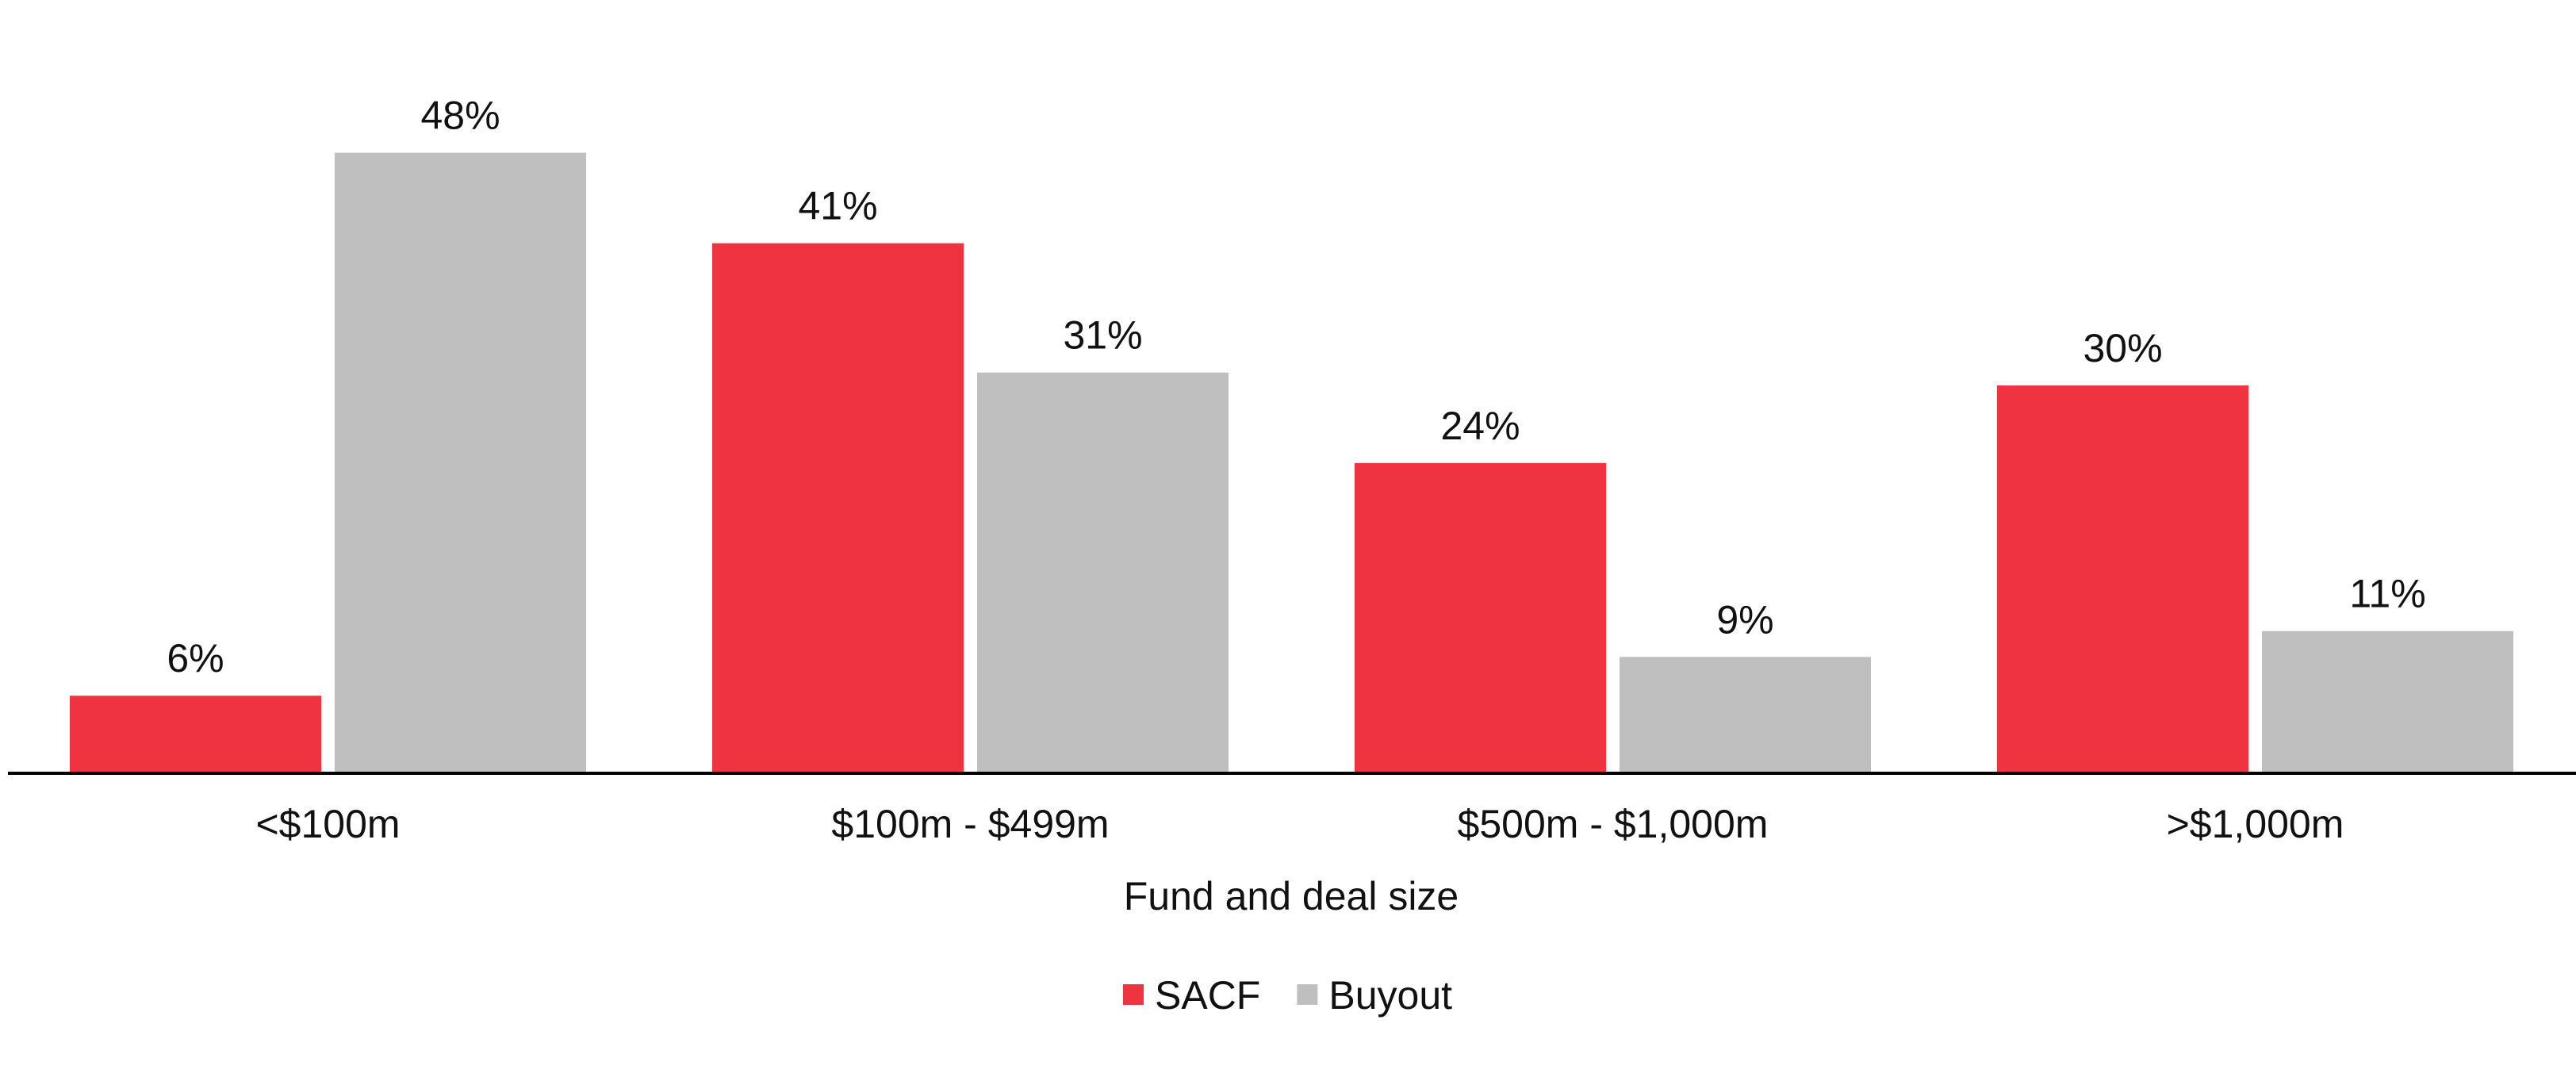  What do you see at coordinates (1207, 995) in the screenshot?
I see `legend-label-sacf: SACF` at bounding box center [1207, 995].